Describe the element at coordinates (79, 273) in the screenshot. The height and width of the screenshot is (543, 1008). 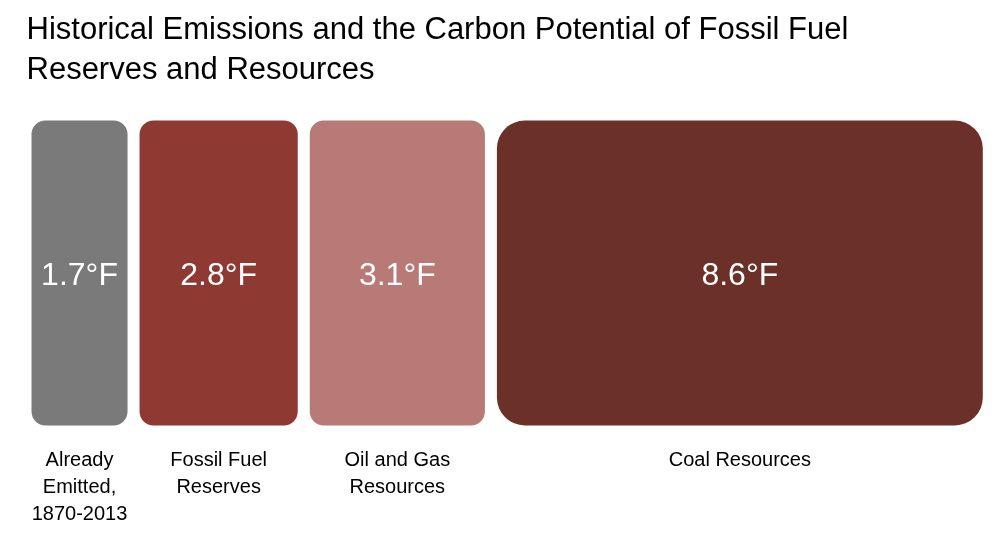
I see `data-label: 1.7°F` at that location.